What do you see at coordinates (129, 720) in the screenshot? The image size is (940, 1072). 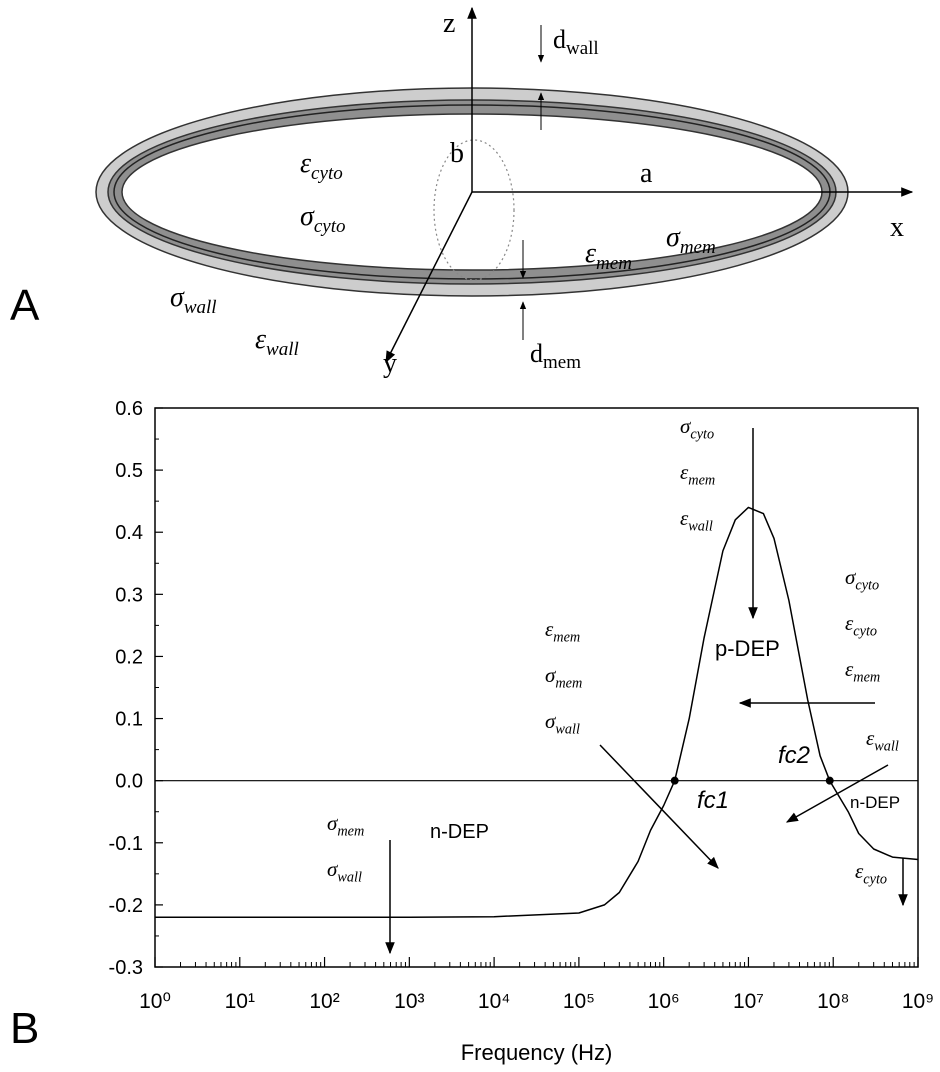 I see `y-tick-label: 0.1` at bounding box center [129, 720].